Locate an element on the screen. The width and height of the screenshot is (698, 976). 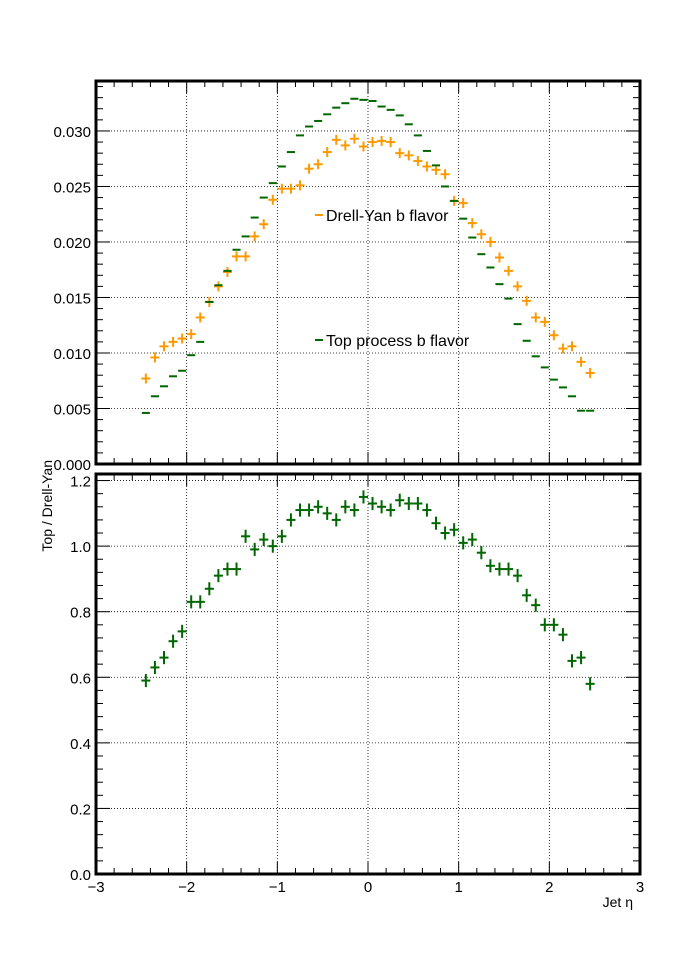
top-y-tick-label: 0.010 is located at coordinates (72, 354).